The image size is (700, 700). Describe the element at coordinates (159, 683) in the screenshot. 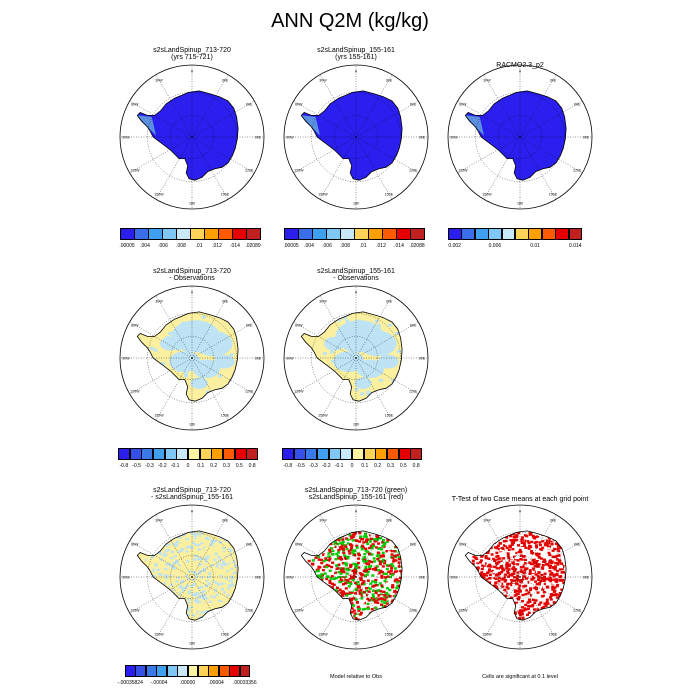

I see `colorbar-label: -.00004` at that location.